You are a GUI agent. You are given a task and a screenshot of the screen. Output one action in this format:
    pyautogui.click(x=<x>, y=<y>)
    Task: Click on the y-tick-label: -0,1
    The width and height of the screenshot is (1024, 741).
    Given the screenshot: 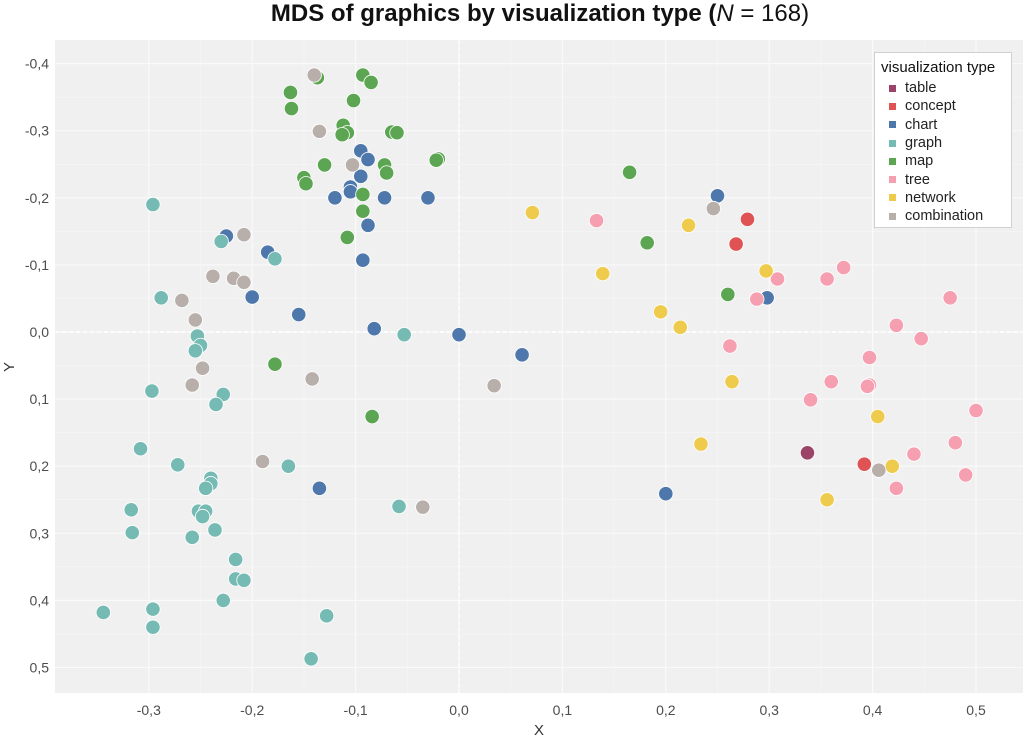 What is the action you would take?
    pyautogui.click(x=37, y=265)
    